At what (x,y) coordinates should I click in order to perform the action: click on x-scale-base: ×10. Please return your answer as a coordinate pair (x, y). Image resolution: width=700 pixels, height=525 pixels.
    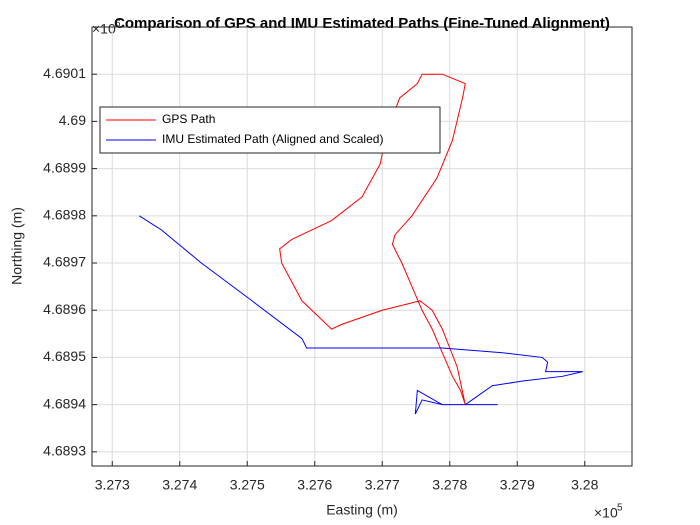
    Looking at the image, I should click on (606, 513).